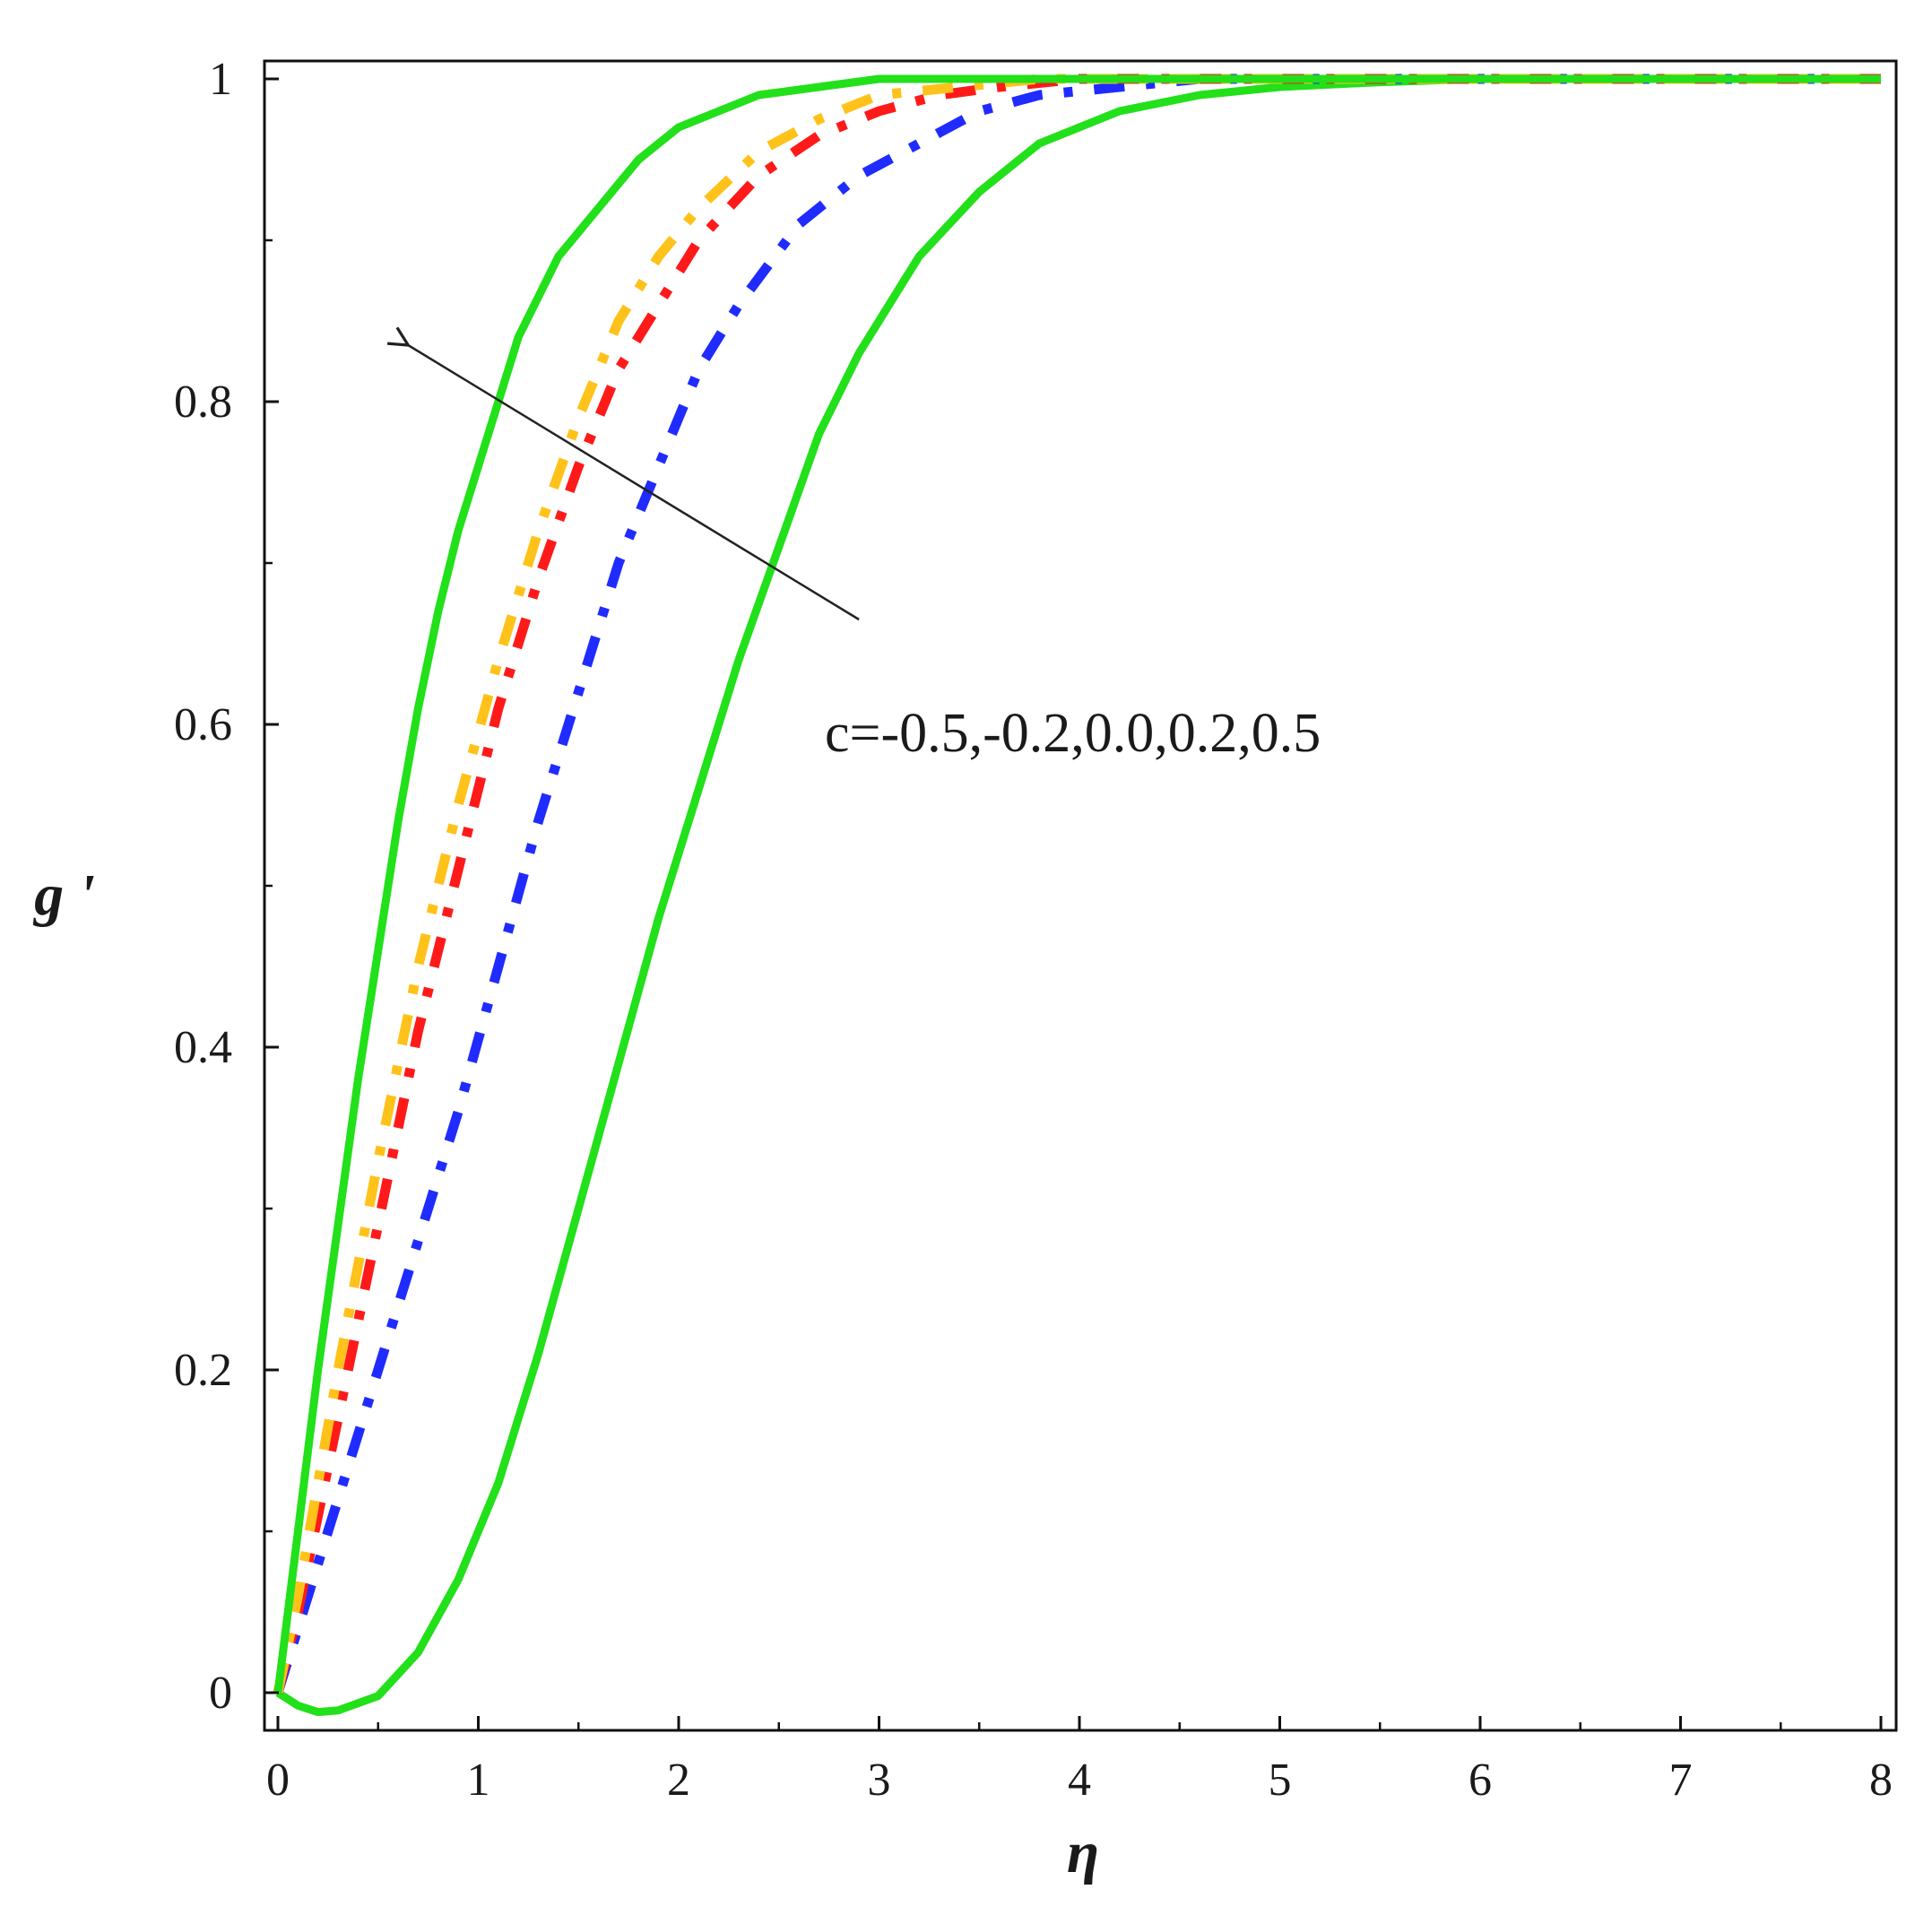 This screenshot has width=1932, height=1924. Describe the element at coordinates (1681, 1781) in the screenshot. I see `x-tick-label: 7` at that location.